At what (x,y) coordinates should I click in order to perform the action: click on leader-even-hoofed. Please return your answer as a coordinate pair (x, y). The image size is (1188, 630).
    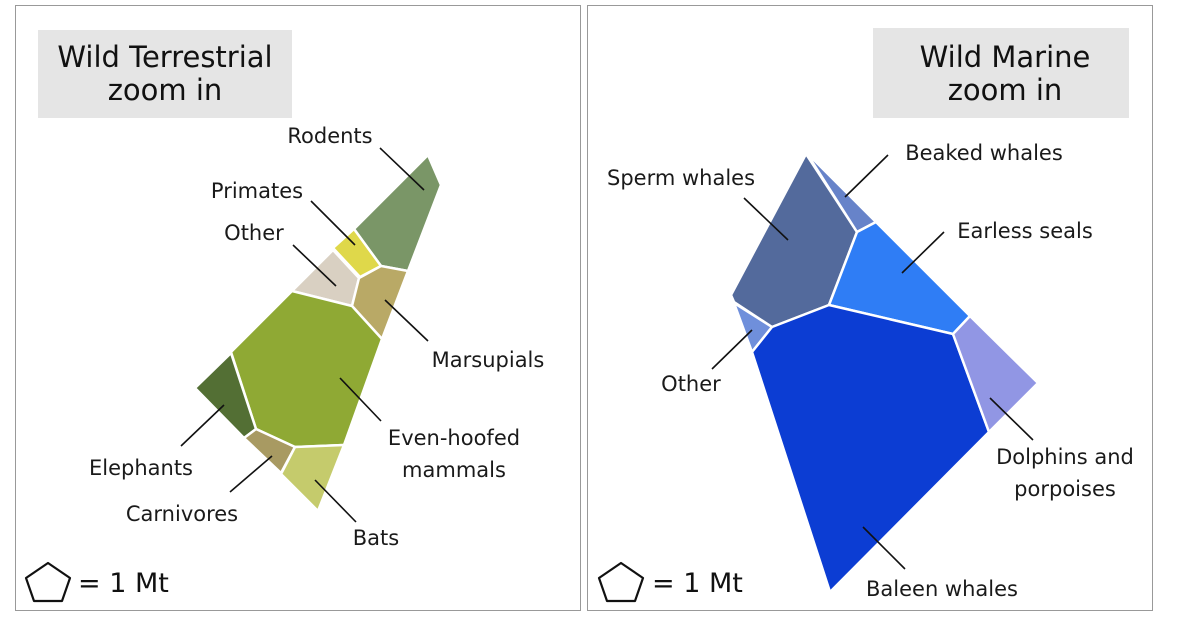
    Looking at the image, I should click on (360, 399).